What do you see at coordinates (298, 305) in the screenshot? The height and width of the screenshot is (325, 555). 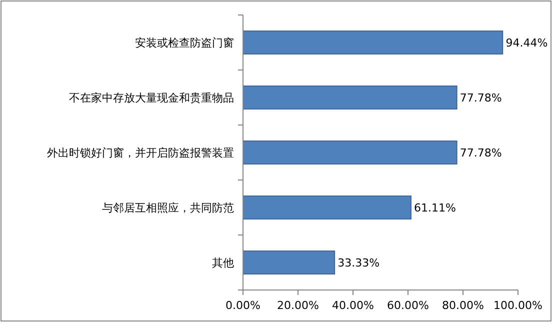 I see `x-tick-label: 20.00%` at bounding box center [298, 305].